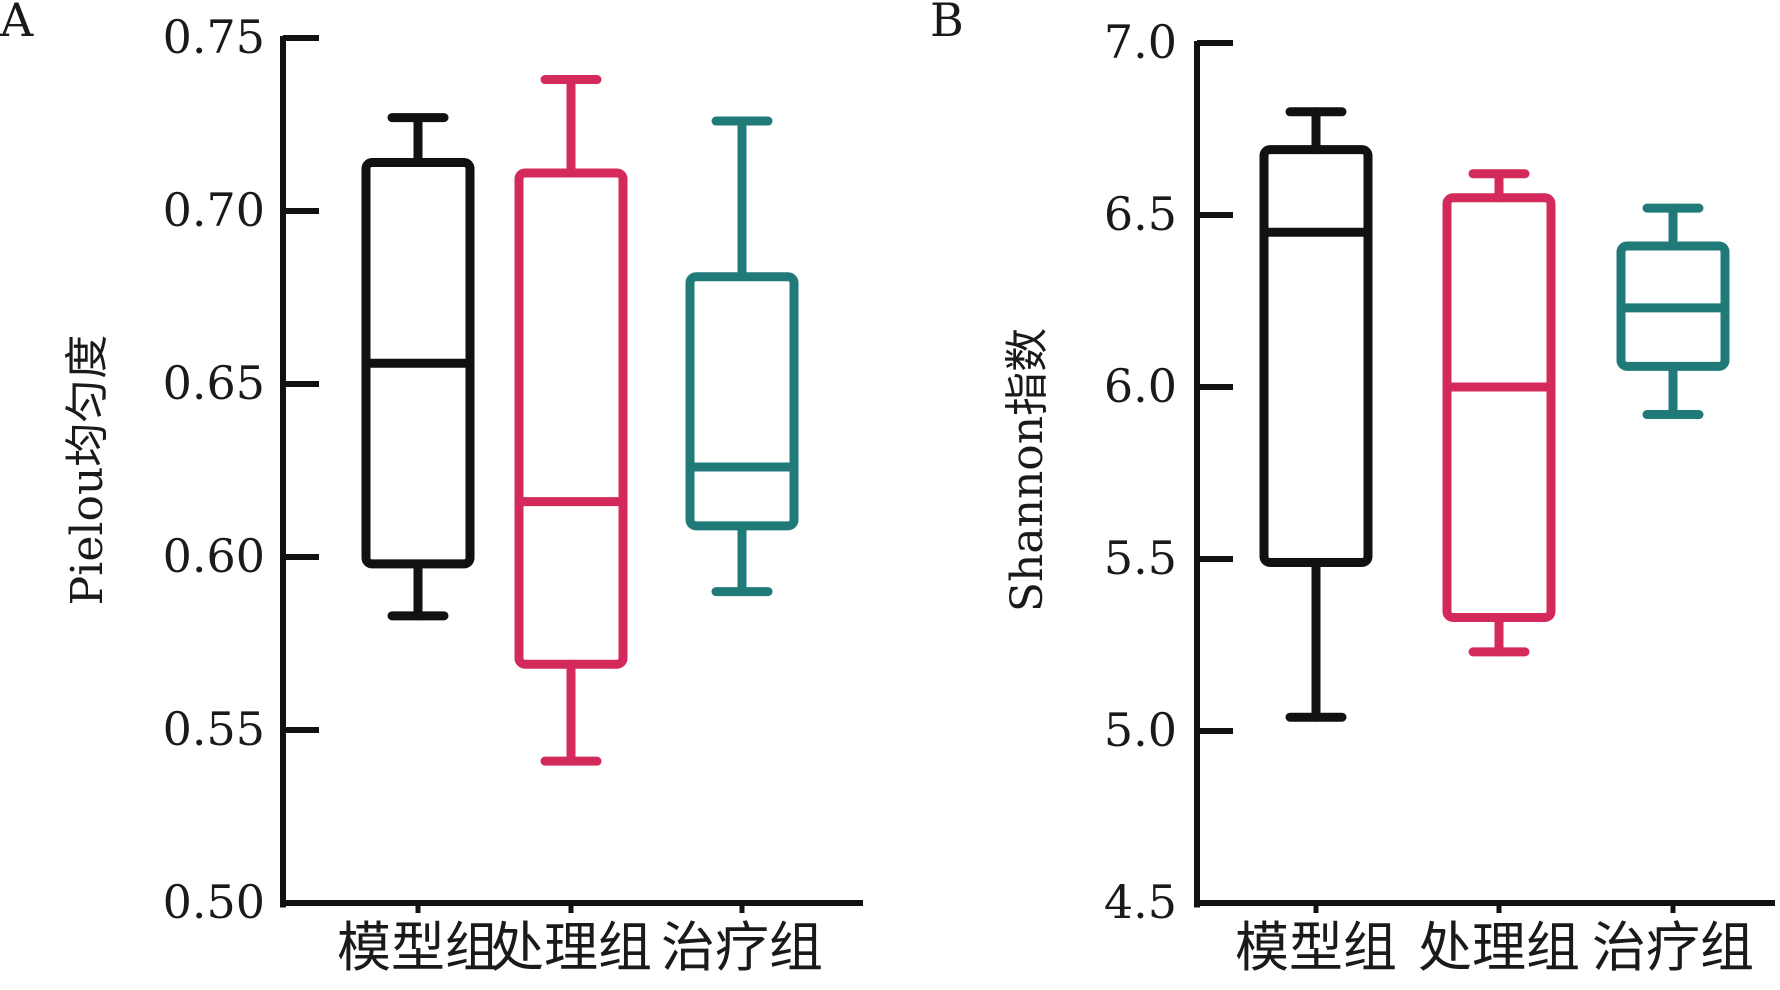 The image size is (1780, 990). What do you see at coordinates (214, 37) in the screenshot?
I see `panel-a-y-tick-label: 0.75` at bounding box center [214, 37].